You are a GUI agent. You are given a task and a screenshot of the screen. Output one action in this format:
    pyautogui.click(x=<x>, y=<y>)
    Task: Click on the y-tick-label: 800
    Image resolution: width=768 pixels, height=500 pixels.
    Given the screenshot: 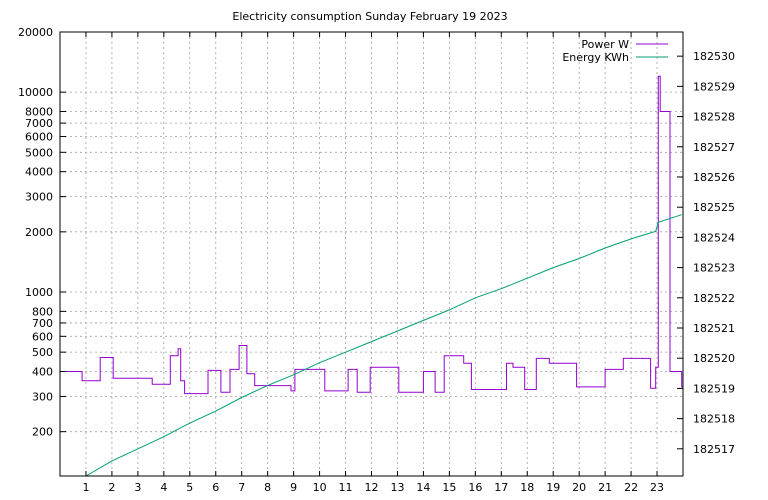 What is the action you would take?
    pyautogui.click(x=42, y=311)
    